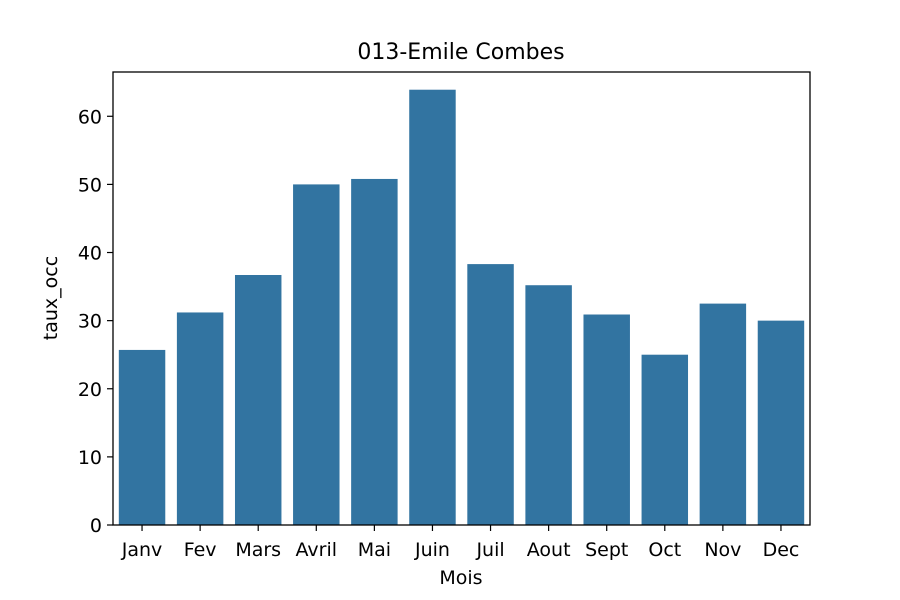 The image size is (900, 600). Describe the element at coordinates (664, 550) in the screenshot. I see `x-tick-label: Oct` at that location.